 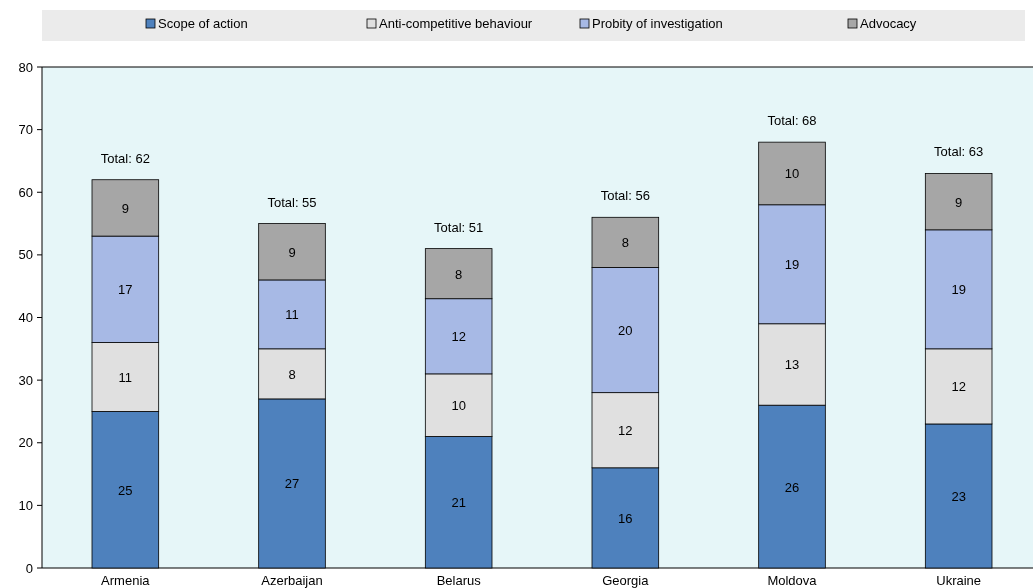 I want to click on data-label: 20, so click(x=625, y=331).